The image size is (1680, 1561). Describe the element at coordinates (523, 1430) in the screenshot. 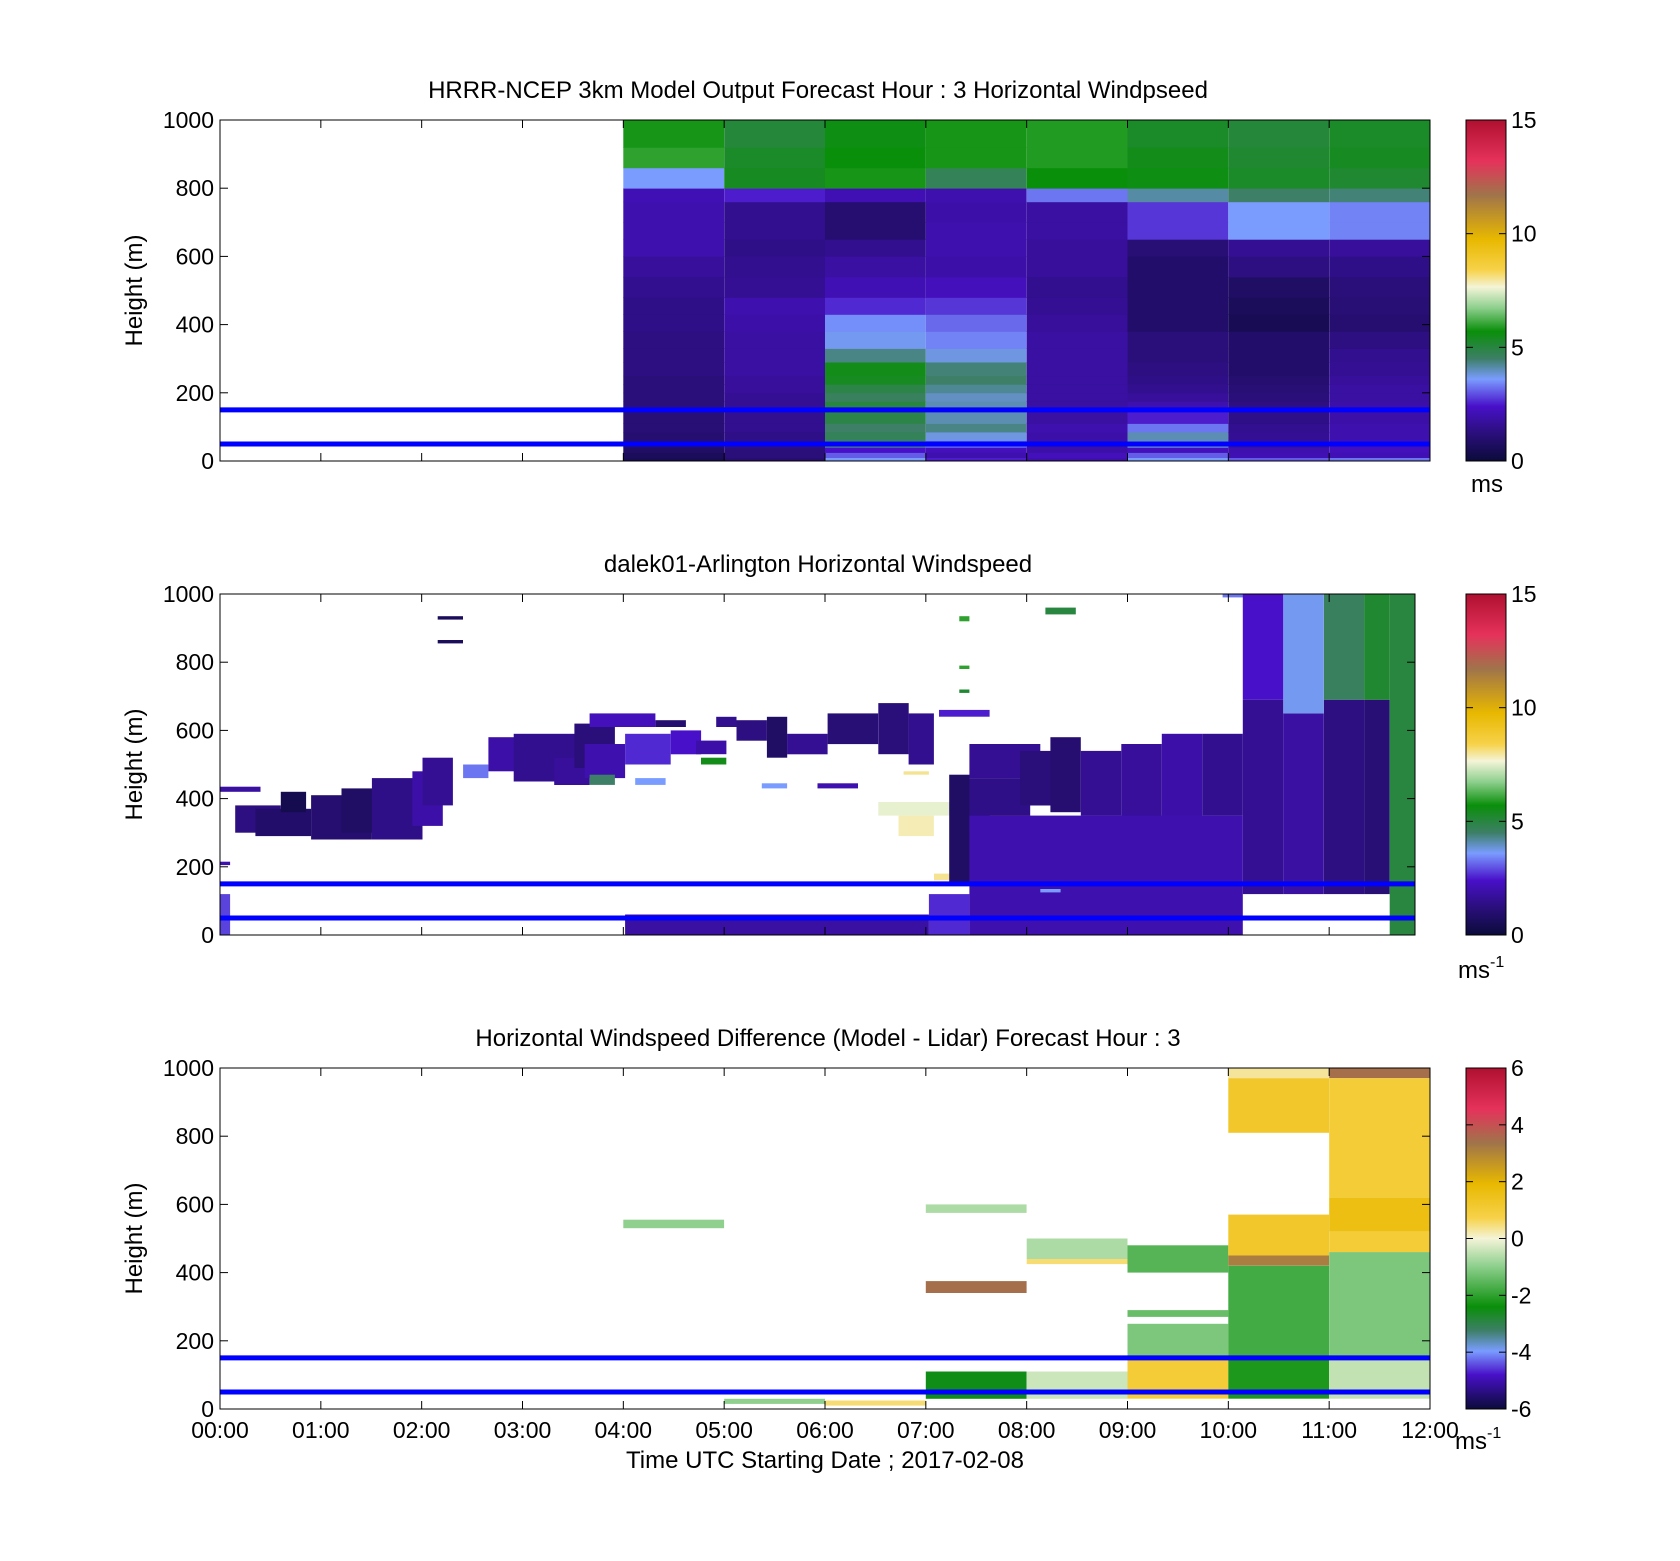

I see `x-tick-label: 03:00` at that location.